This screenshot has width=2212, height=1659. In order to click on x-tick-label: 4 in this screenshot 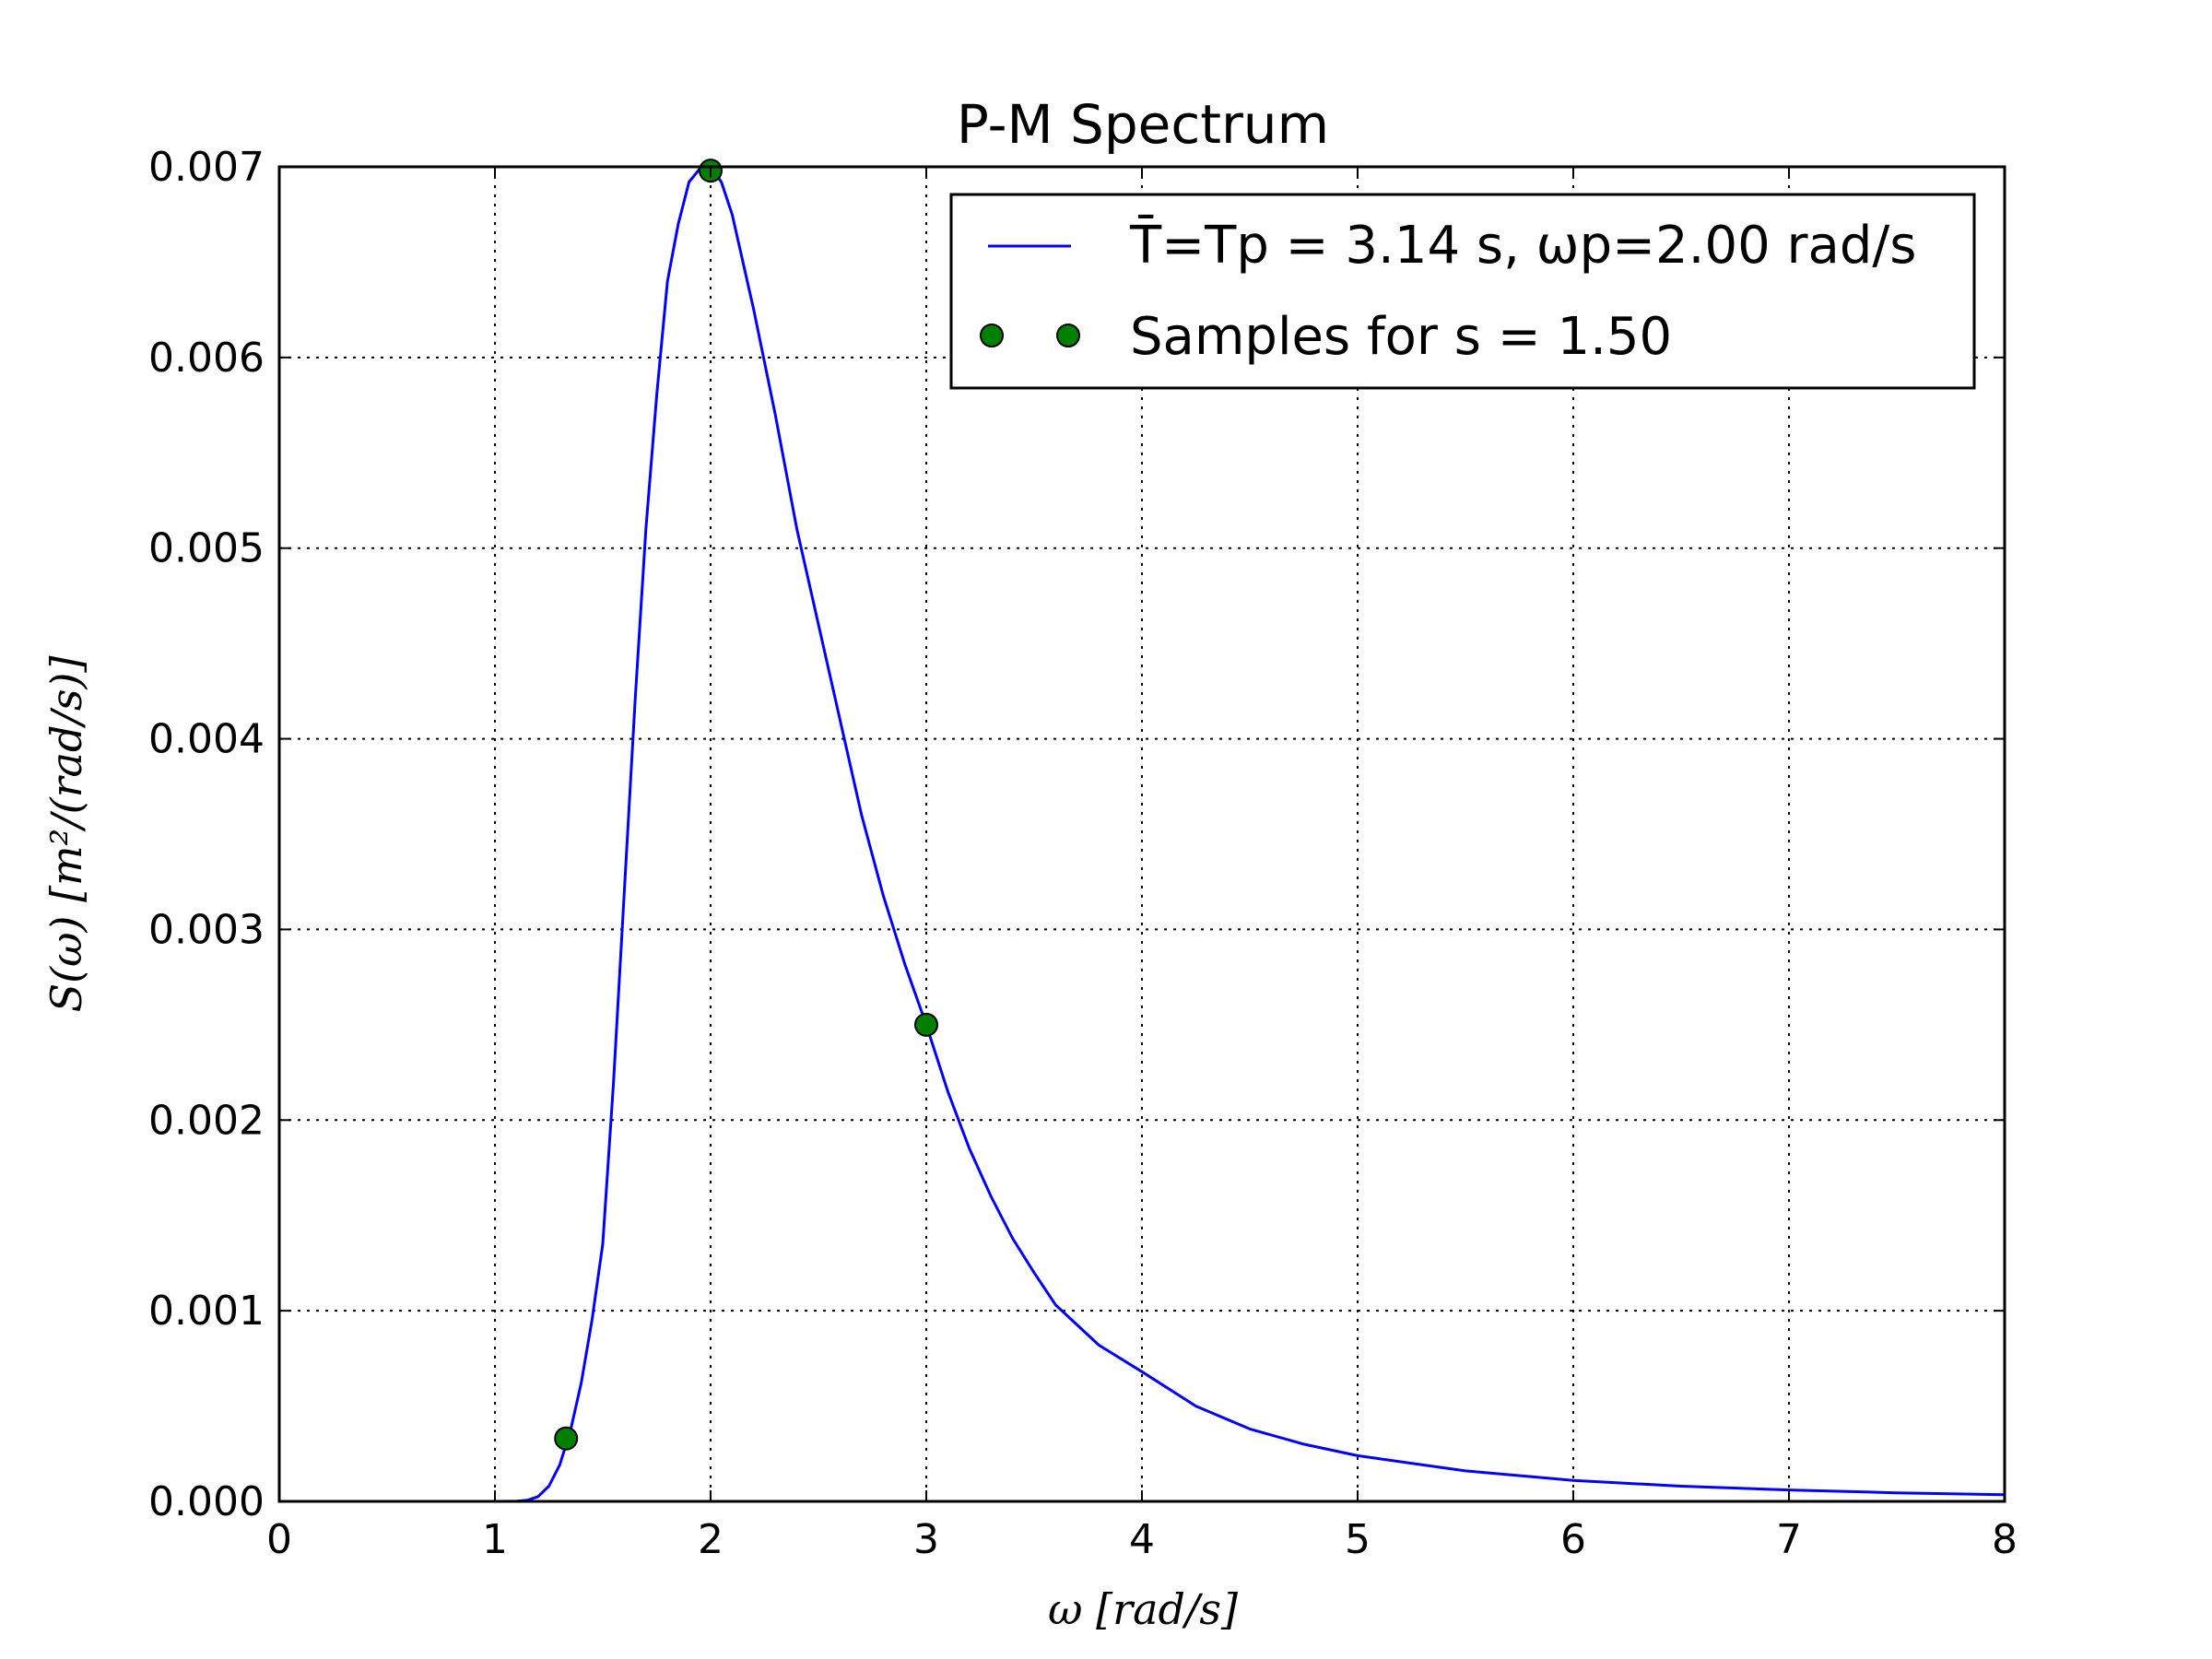, I will do `click(1142, 1539)`.